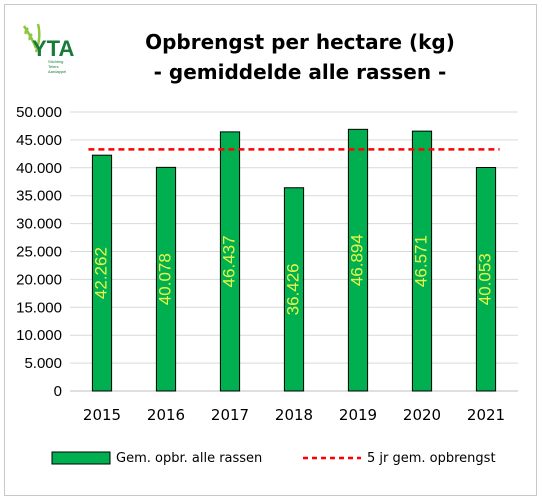  I want to click on data-label-2021: 40.053, so click(484, 279).